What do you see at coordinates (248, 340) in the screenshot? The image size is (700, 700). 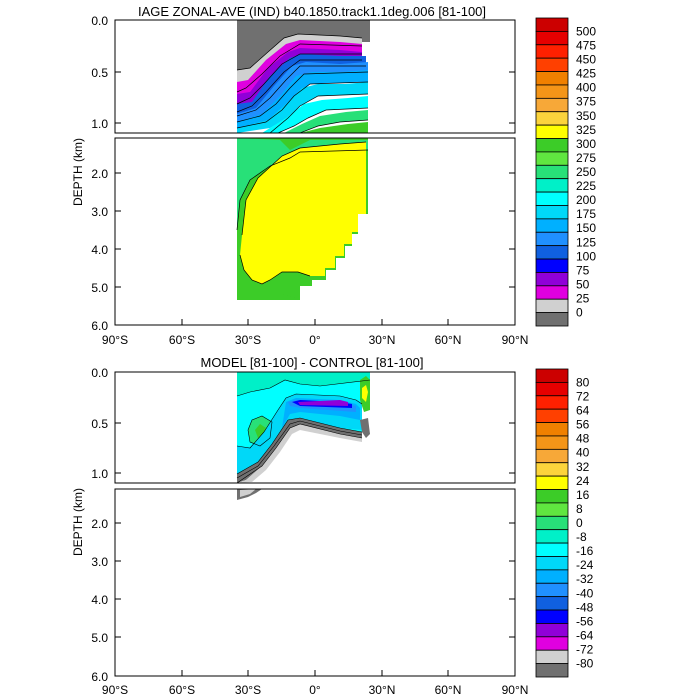 I see `panel-1-xtick-2: 30°S` at bounding box center [248, 340].